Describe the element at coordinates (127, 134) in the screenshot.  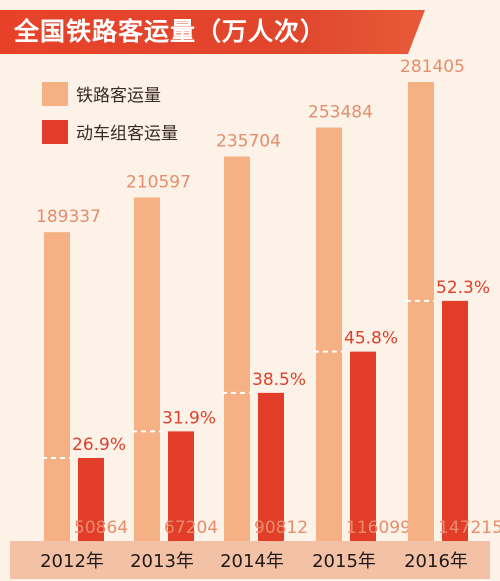
I see `legend-label-emu: 动车组客运量` at that location.